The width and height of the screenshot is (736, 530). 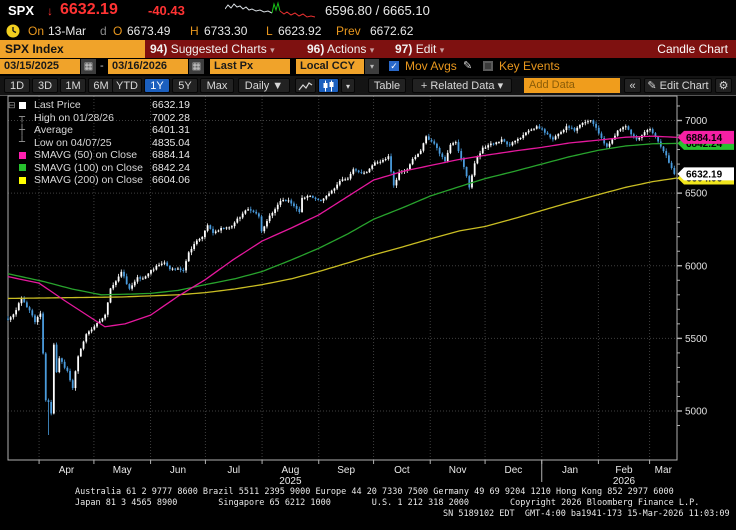 What do you see at coordinates (185, 85) in the screenshot?
I see `range-button-5y: 5Y` at bounding box center [185, 85].